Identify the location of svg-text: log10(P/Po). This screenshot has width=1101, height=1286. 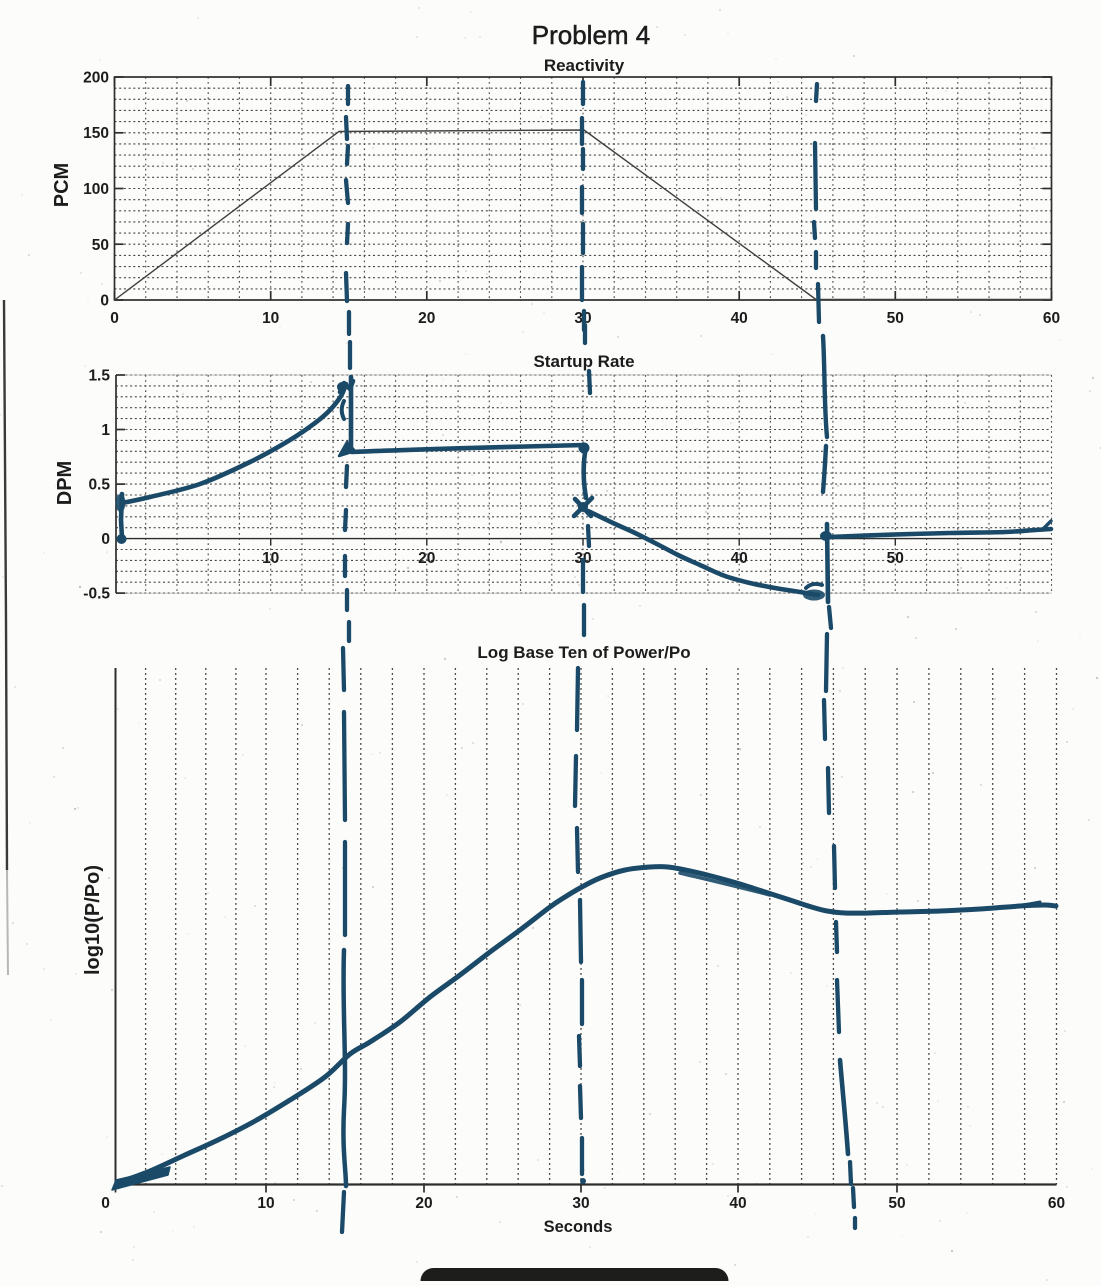
(93, 920).